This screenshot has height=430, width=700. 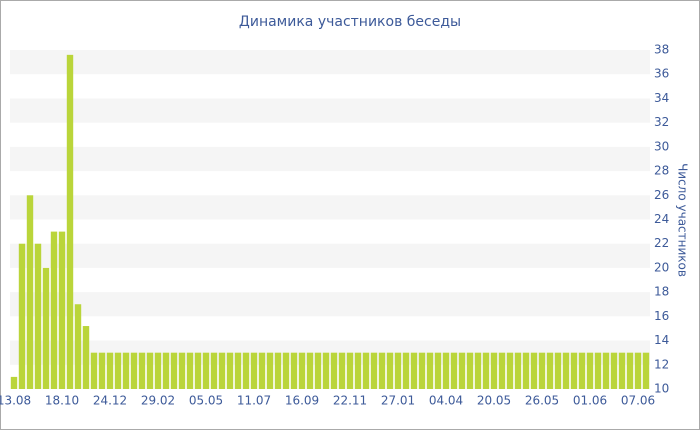 What do you see at coordinates (683, 220) in the screenshot?
I see `y-axis-label: Число участников` at bounding box center [683, 220].